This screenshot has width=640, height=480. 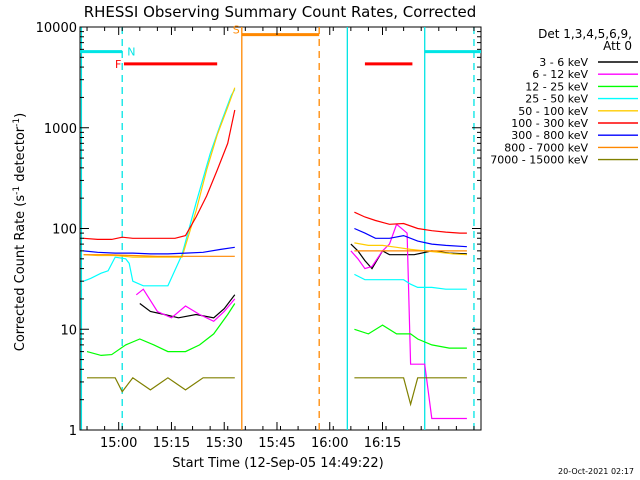 I want to click on y-tick-label: 1, so click(x=73, y=431).